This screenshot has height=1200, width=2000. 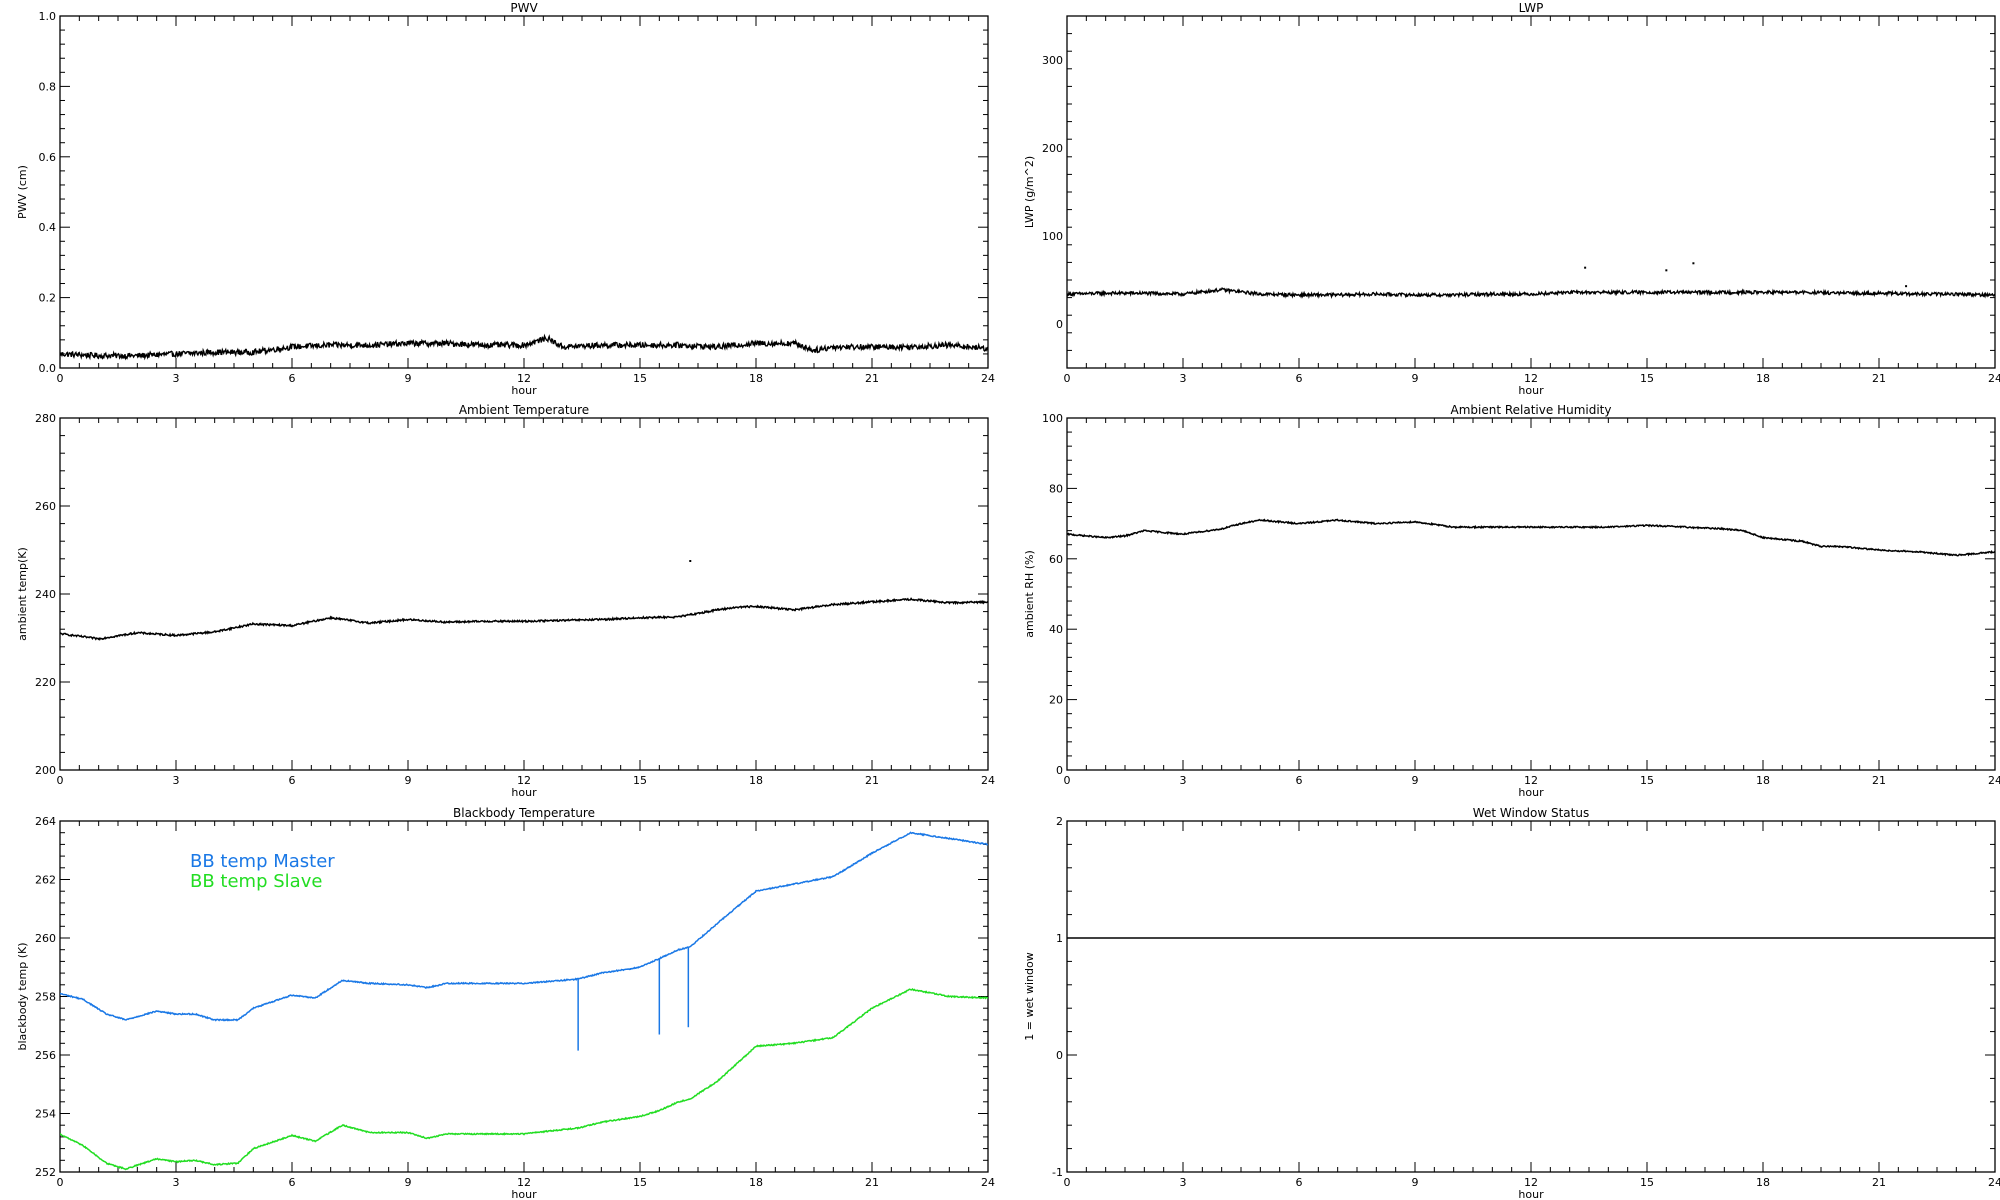 What do you see at coordinates (45, 997) in the screenshot?
I see `y-tick-label: 258` at bounding box center [45, 997].